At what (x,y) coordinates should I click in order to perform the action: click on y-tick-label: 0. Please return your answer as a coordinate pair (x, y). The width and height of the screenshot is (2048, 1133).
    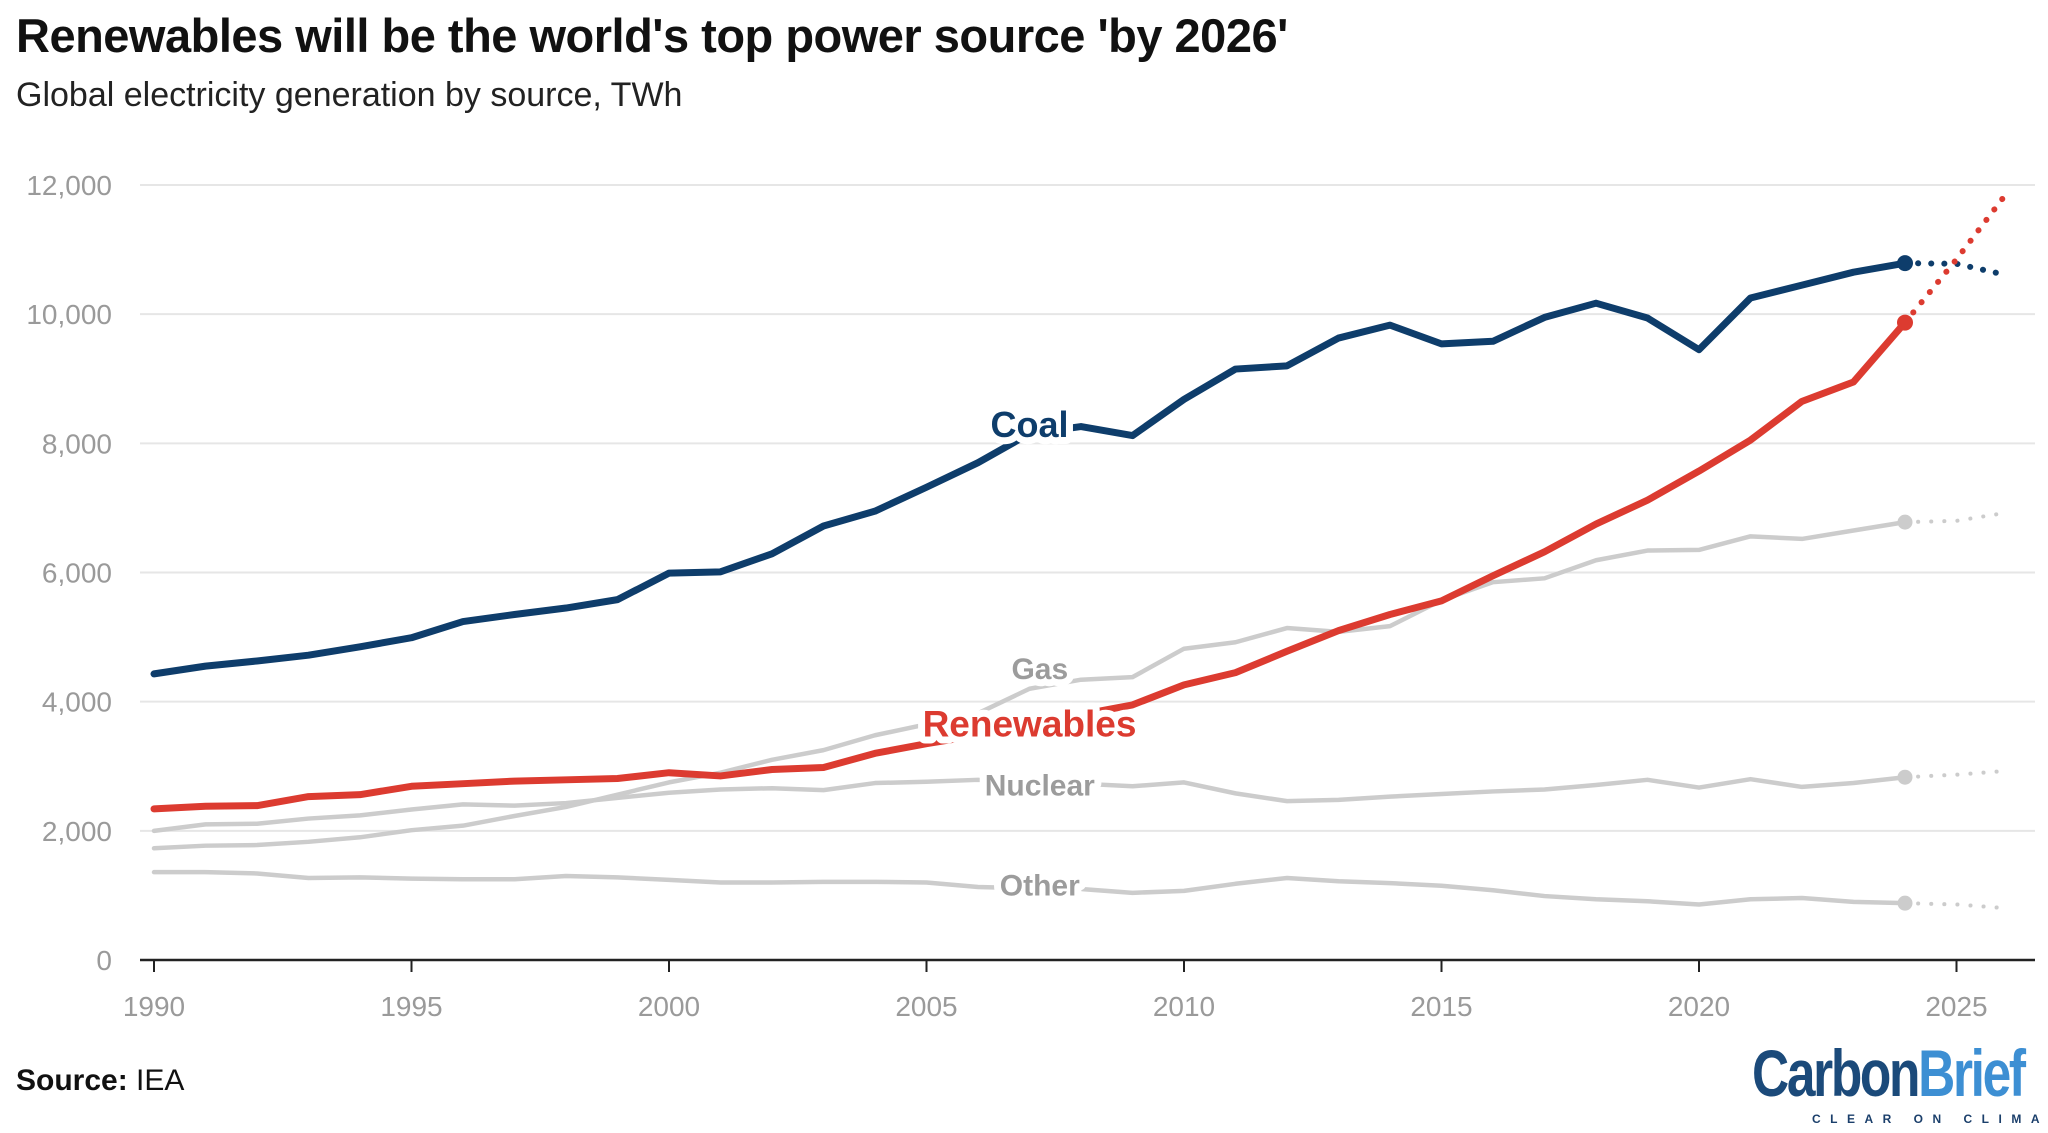
    Looking at the image, I should click on (104, 960).